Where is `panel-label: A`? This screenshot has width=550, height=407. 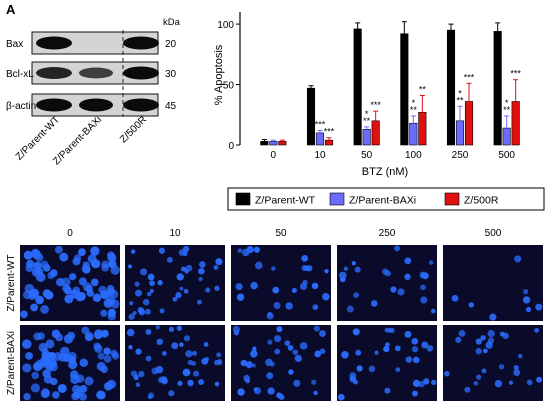 panel-label: A is located at coordinates (11, 9).